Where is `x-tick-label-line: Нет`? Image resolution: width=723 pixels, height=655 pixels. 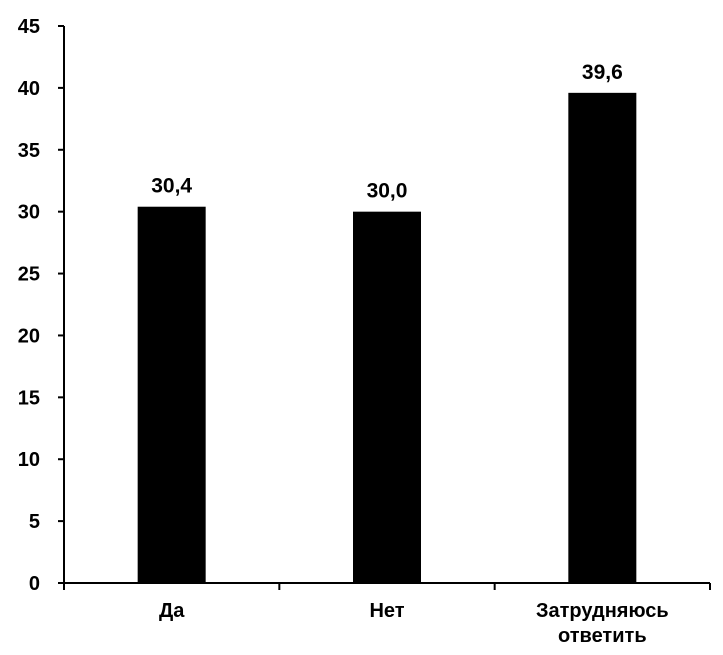 x-tick-label-line: Нет is located at coordinates (386, 611).